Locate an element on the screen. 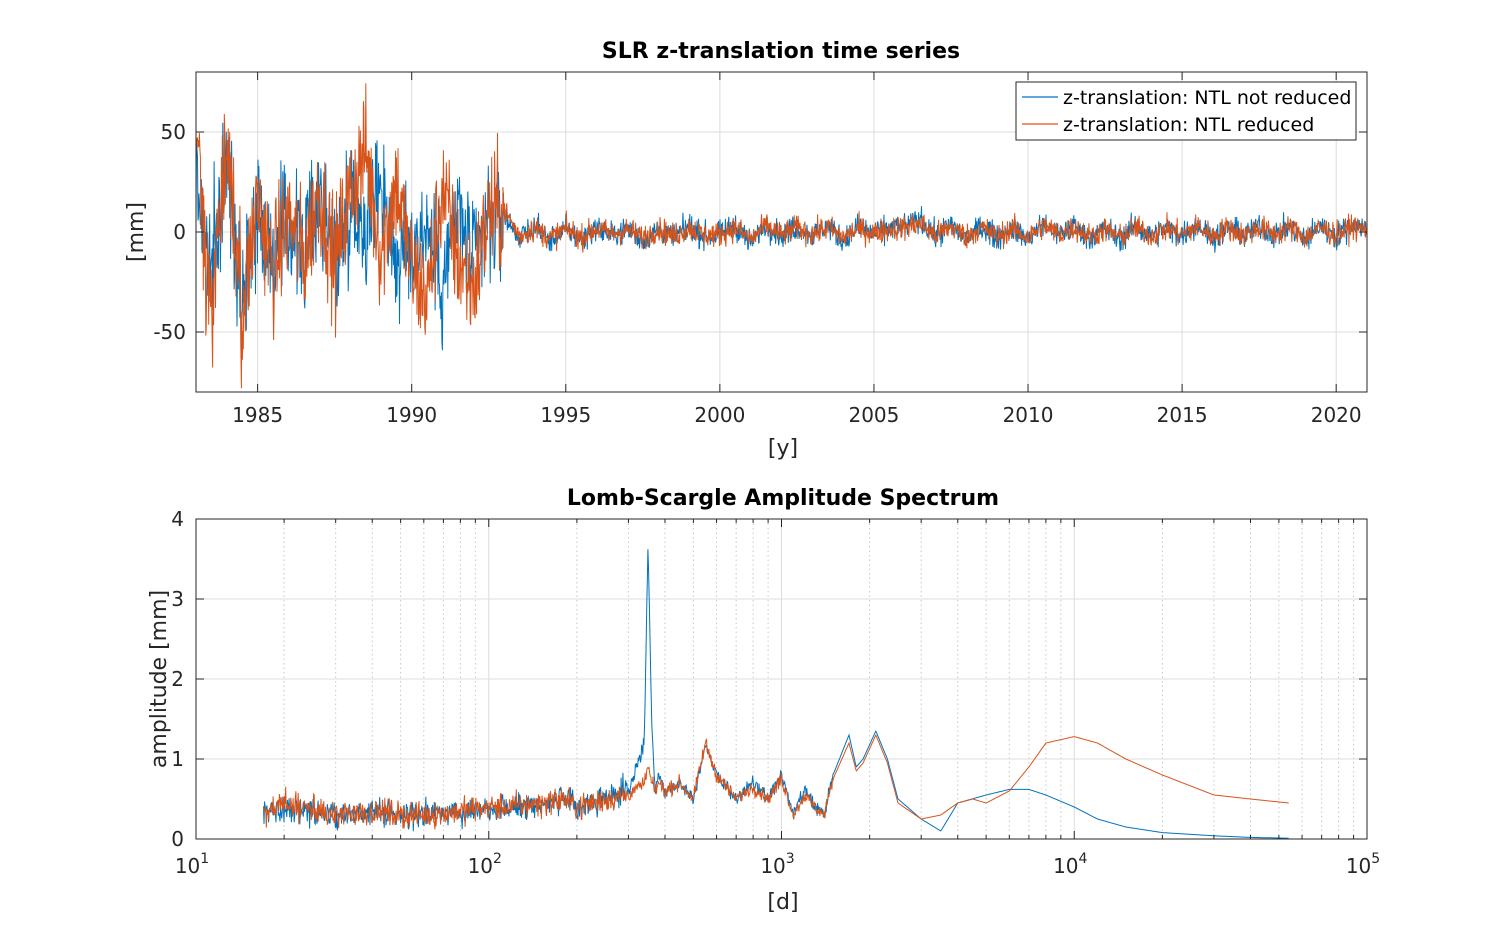 The image size is (1512, 944). x-tick-label: 10² is located at coordinates (485, 864).